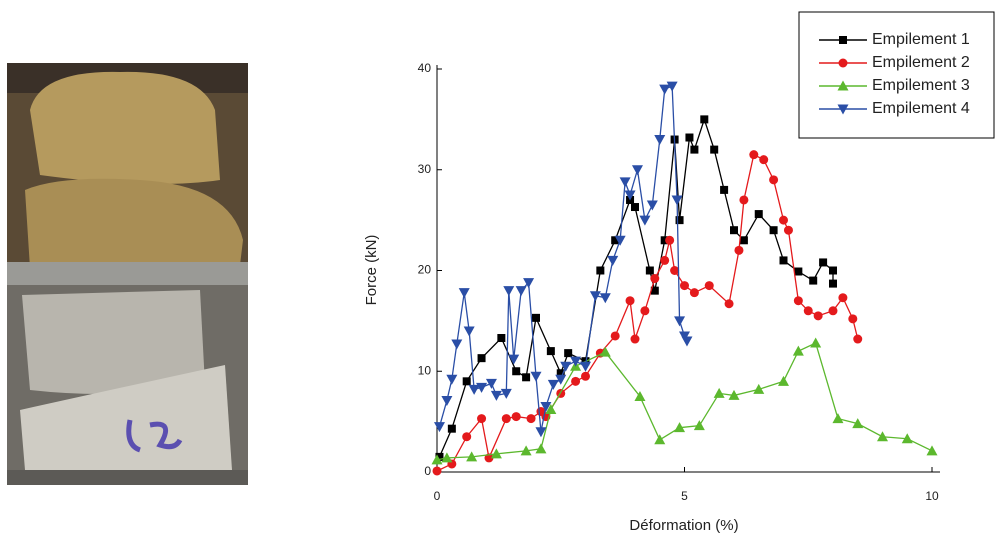 The width and height of the screenshot is (995, 543). Describe the element at coordinates (684, 496) in the screenshot. I see `x-tick-label: 5` at that location.